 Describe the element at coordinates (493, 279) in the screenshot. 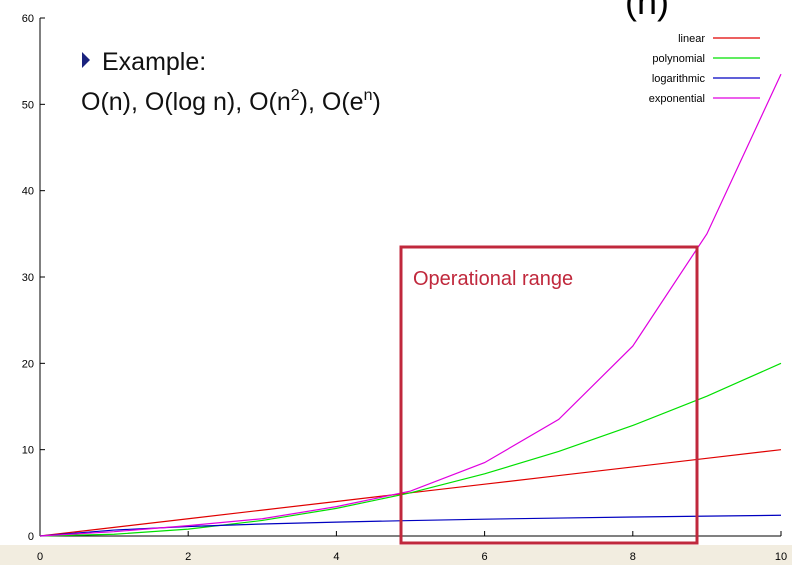

I see `annotation: Operational range` at that location.